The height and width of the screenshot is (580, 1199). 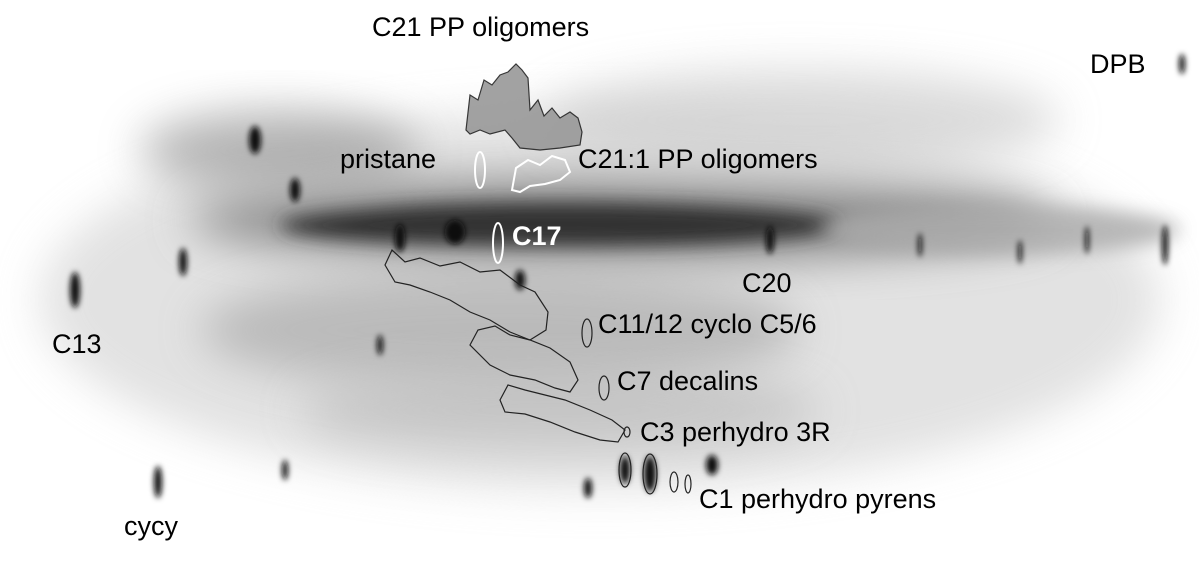 I want to click on annotation: pristane, so click(x=388, y=159).